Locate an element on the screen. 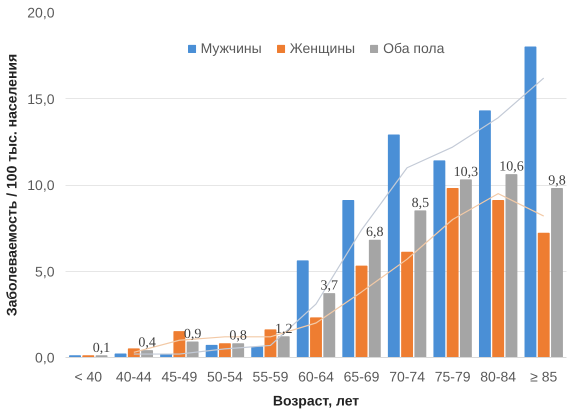 The width and height of the screenshot is (574, 411). data-label: 10,3 is located at coordinates (466, 172).